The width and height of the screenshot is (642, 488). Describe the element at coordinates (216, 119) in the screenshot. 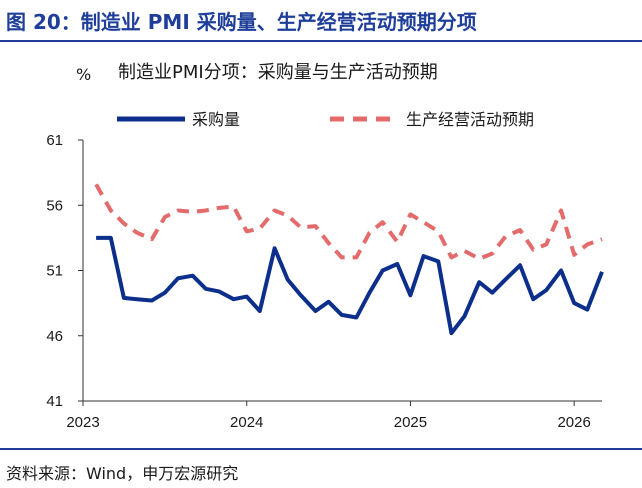

I see `legend-label-purchase: 采购量` at that location.